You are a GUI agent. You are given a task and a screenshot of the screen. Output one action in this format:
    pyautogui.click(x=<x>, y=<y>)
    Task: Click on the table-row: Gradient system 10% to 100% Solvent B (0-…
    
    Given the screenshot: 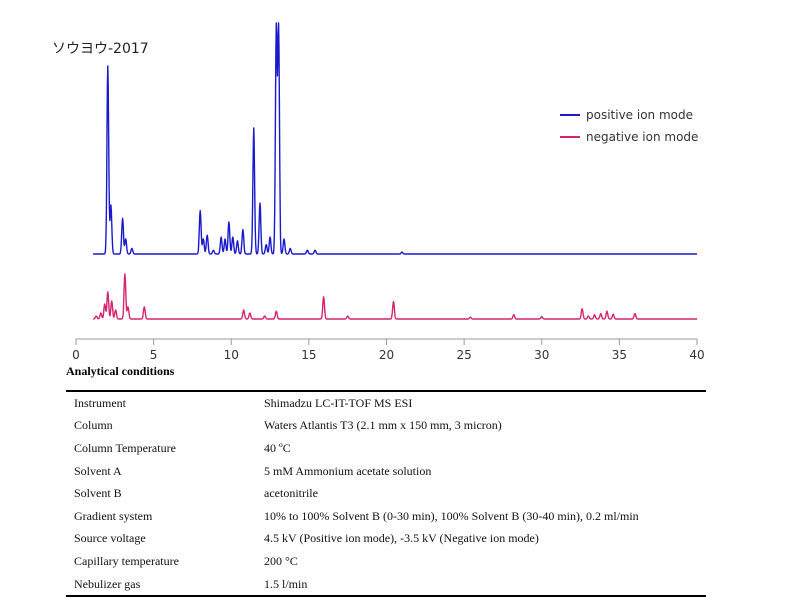 What is the action you would take?
    pyautogui.click(x=386, y=516)
    